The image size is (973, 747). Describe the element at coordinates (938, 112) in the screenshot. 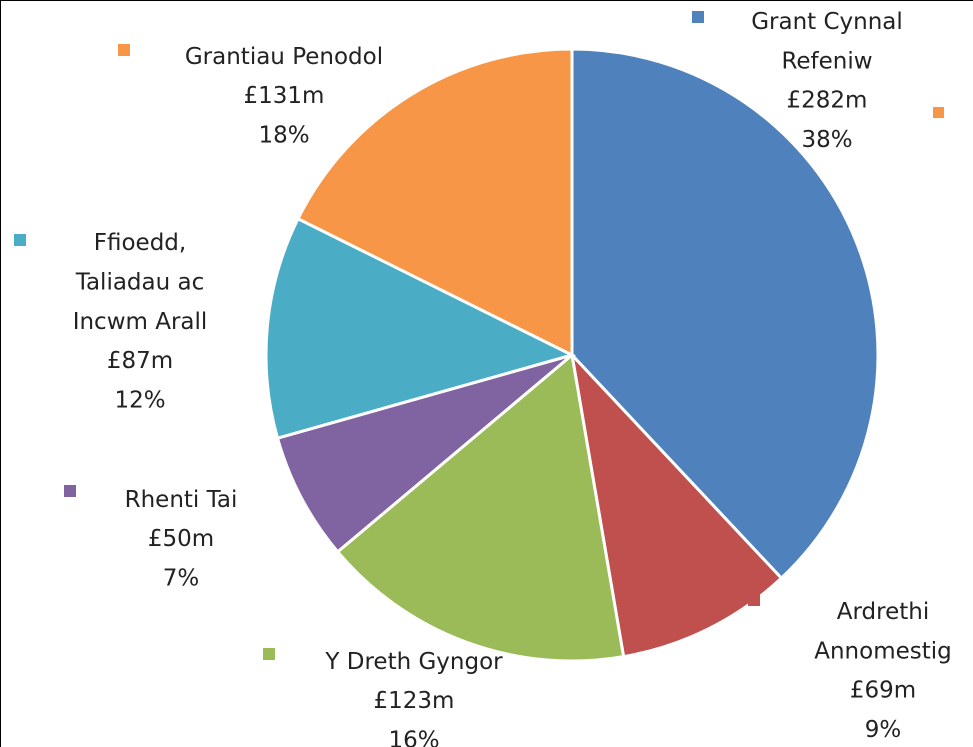

I see `clipped-legend-marker` at that location.